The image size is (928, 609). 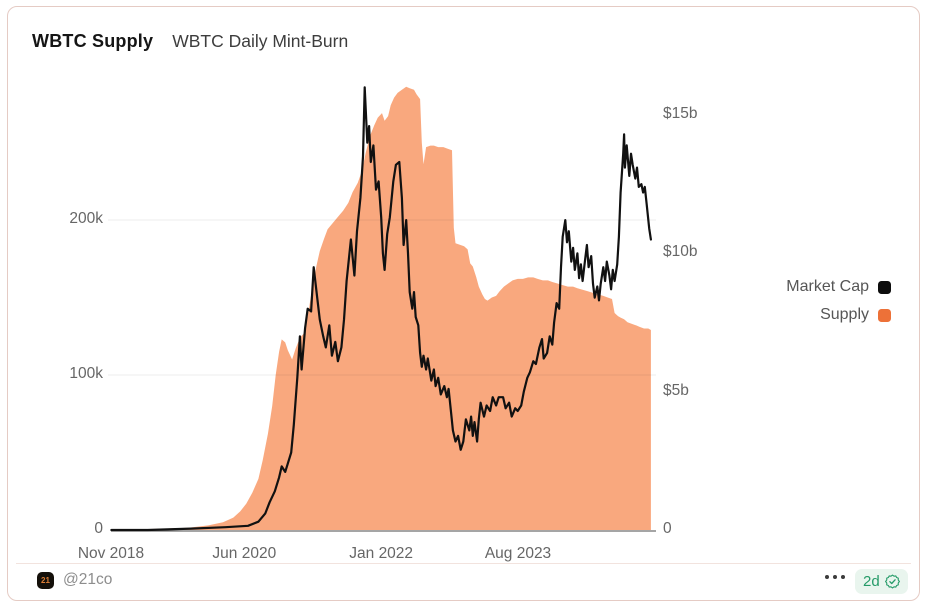 I want to click on author-attribution: 21 @21co, so click(x=74, y=580).